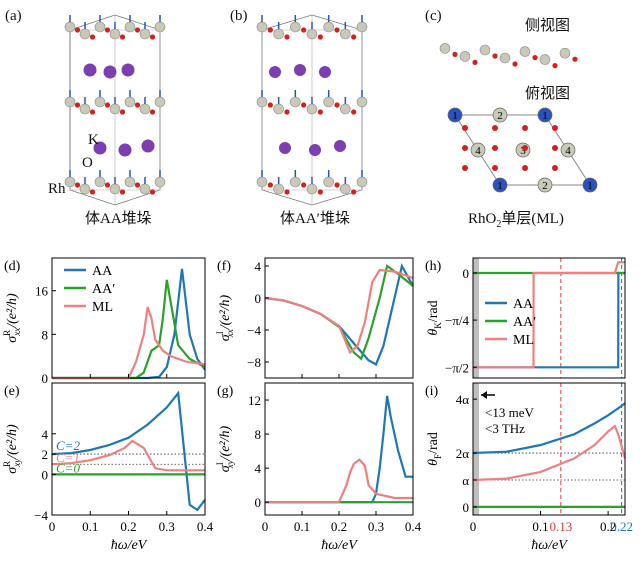 The image size is (640, 564). Describe the element at coordinates (433, 266) in the screenshot. I see `panel-label-h: (h)` at that location.